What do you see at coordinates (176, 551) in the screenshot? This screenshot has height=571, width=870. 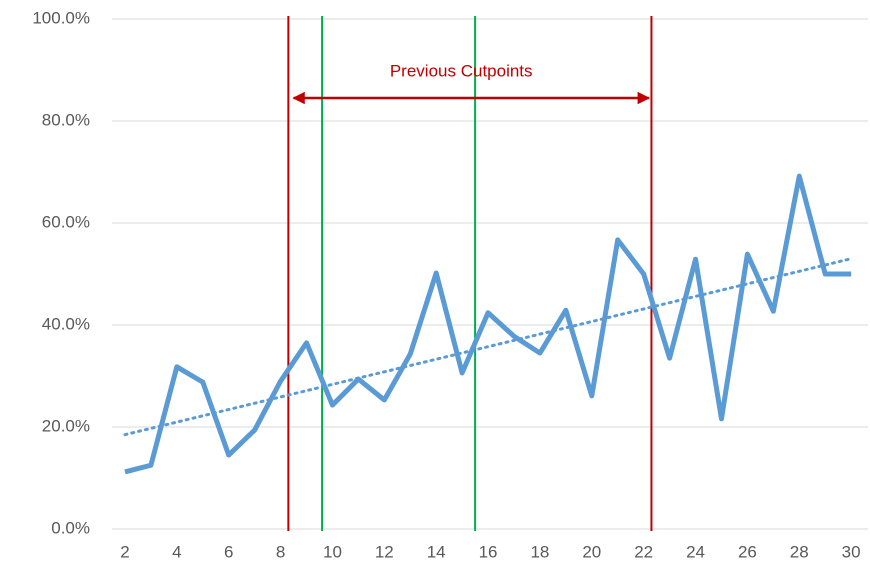 I see `x-tick-label: 4` at bounding box center [176, 551].